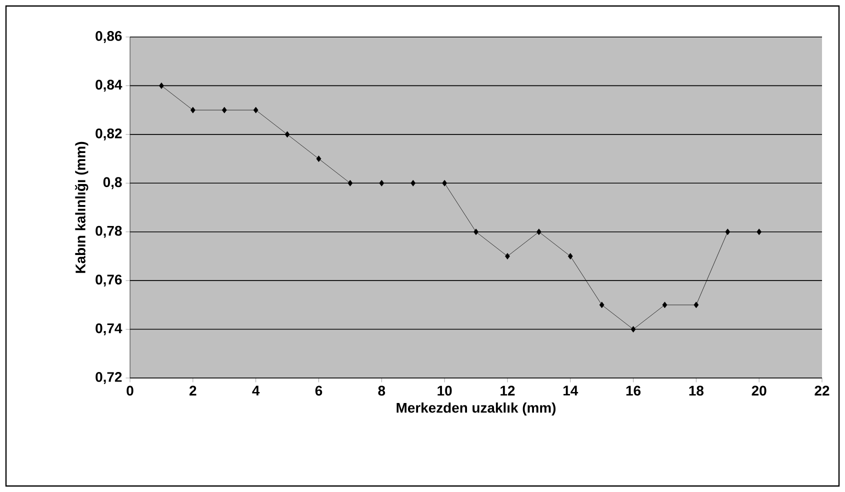 This screenshot has height=492, width=845. Describe the element at coordinates (109, 37) in the screenshot. I see `y-tick-label: 0,86` at that location.